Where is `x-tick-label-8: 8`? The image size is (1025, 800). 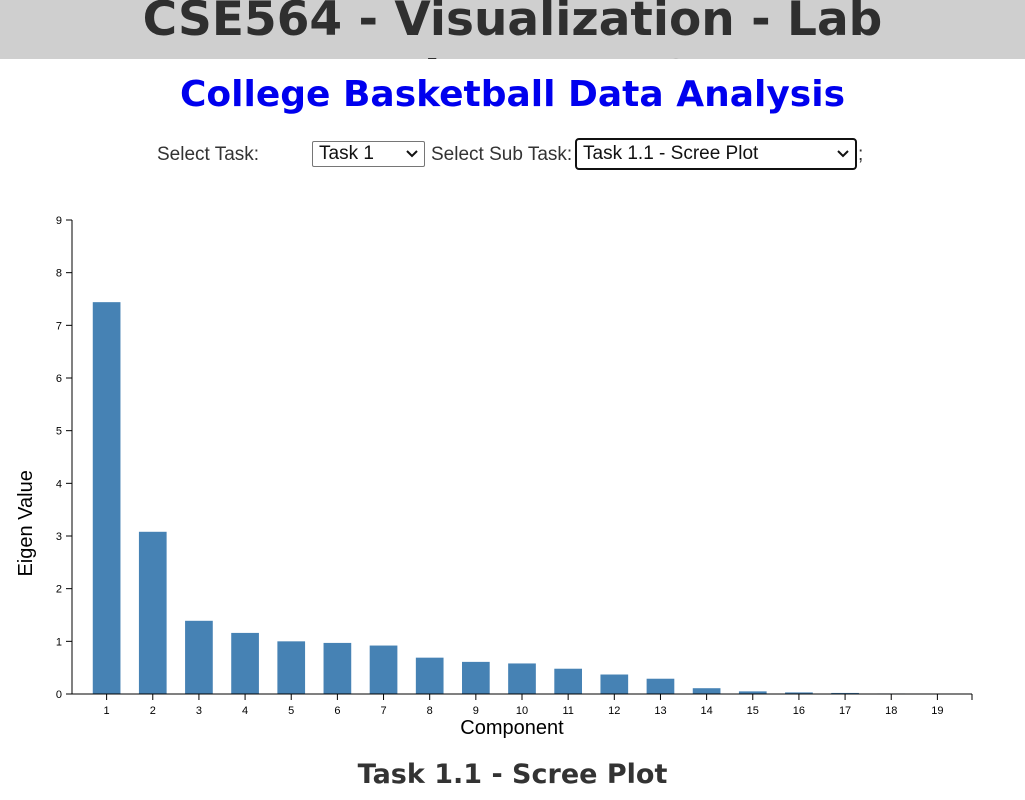
x-tick-label-8: 8 is located at coordinates (430, 711).